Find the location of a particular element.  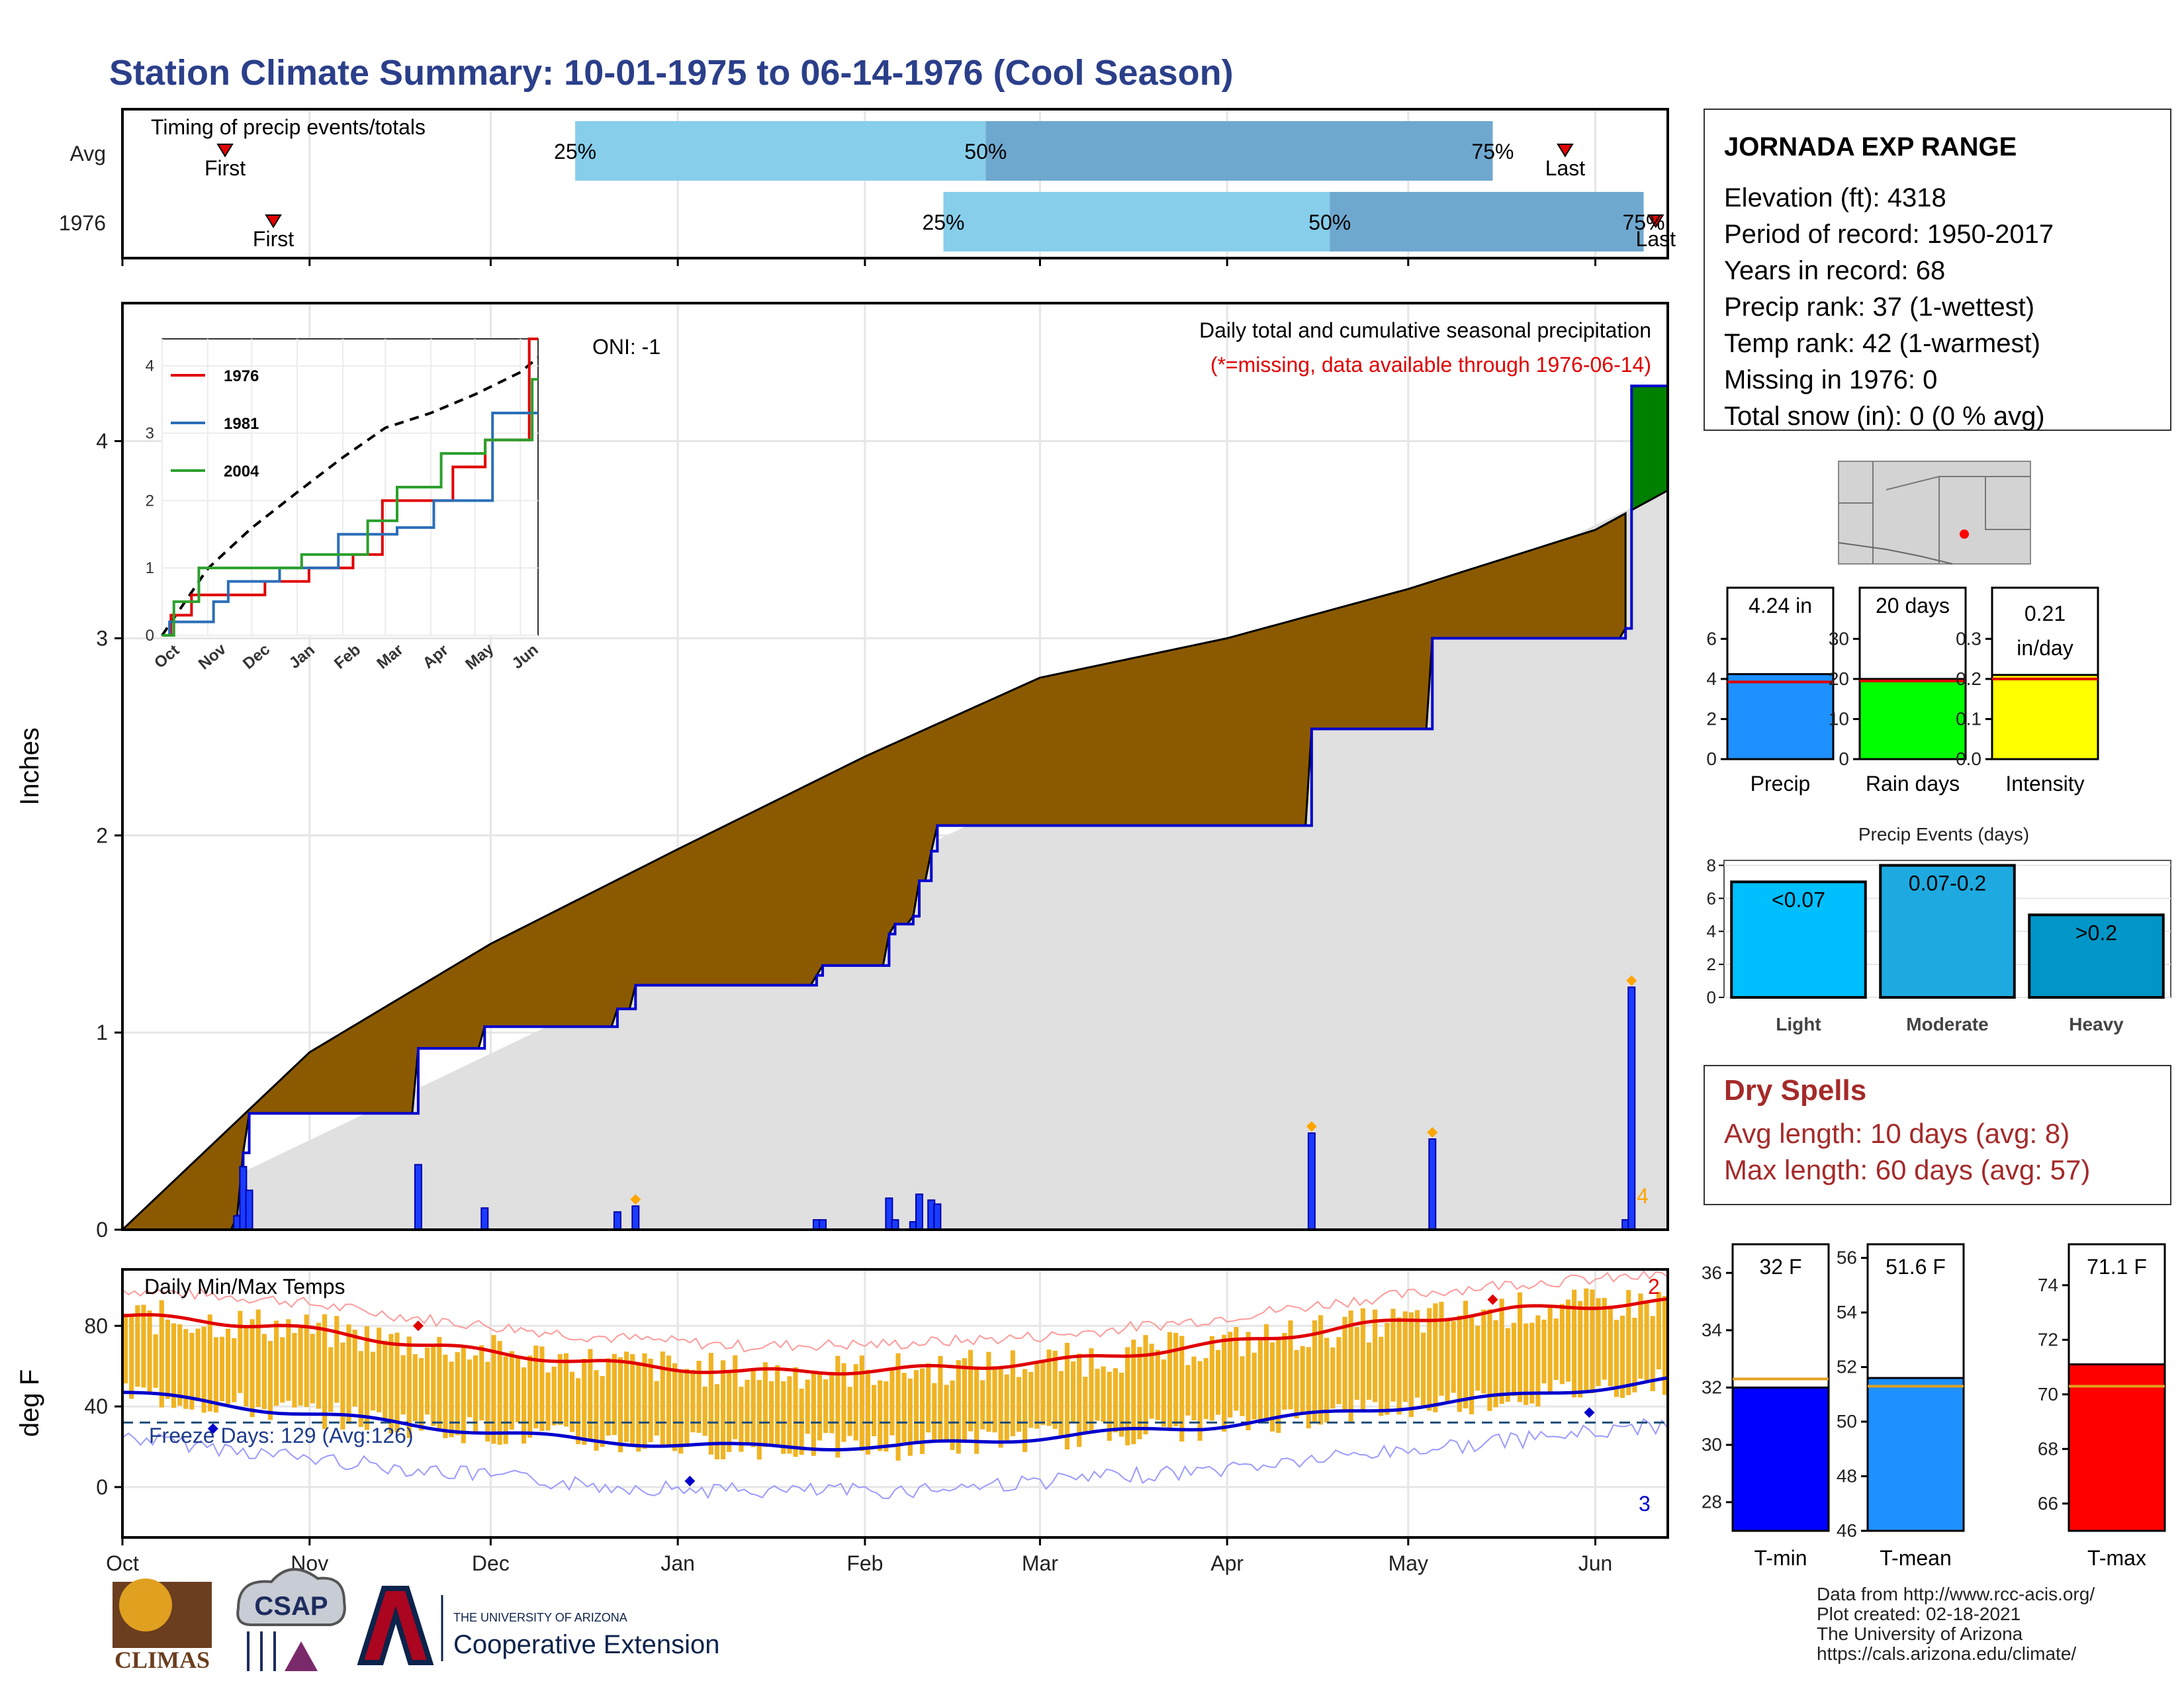

mini-1-value: 20 days is located at coordinates (1913, 605).